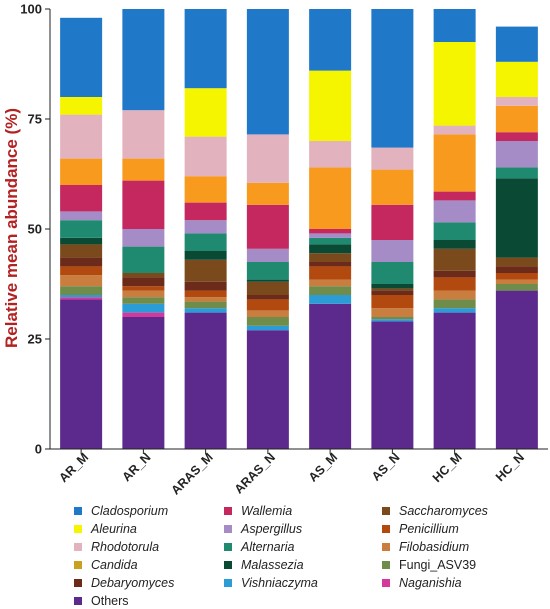 This screenshot has width=550, height=609. I want to click on bar-segment-AR_M-debaryomyces, so click(81, 262).